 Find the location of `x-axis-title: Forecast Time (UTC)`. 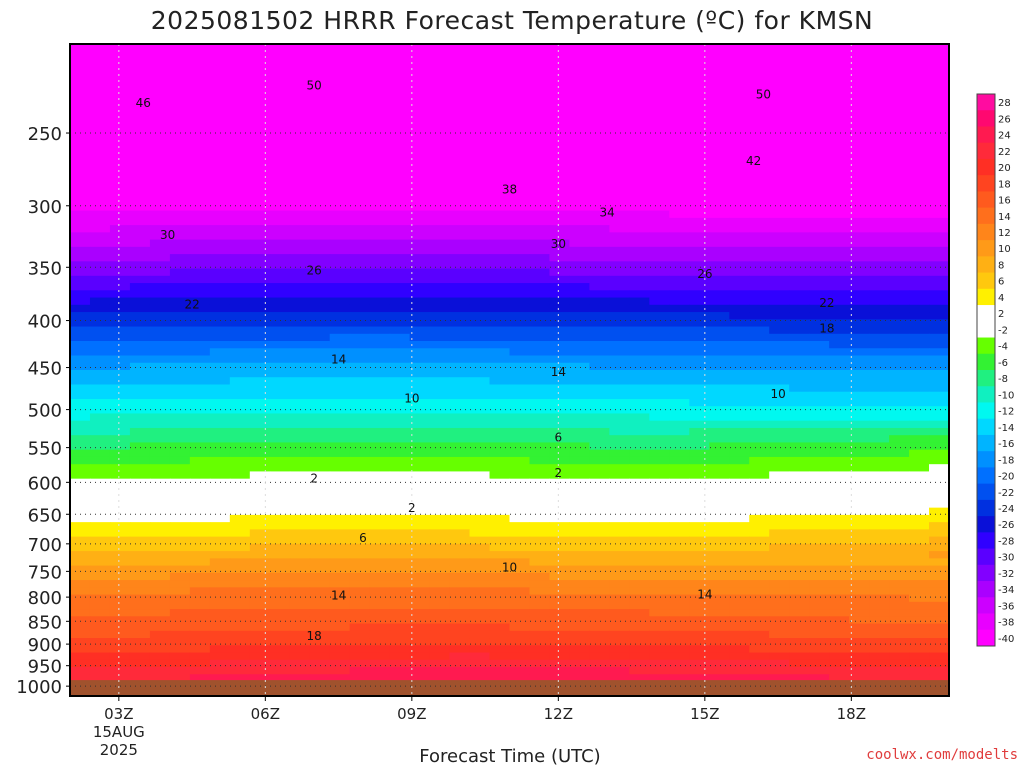

x-axis-title: Forecast Time (UTC) is located at coordinates (510, 756).